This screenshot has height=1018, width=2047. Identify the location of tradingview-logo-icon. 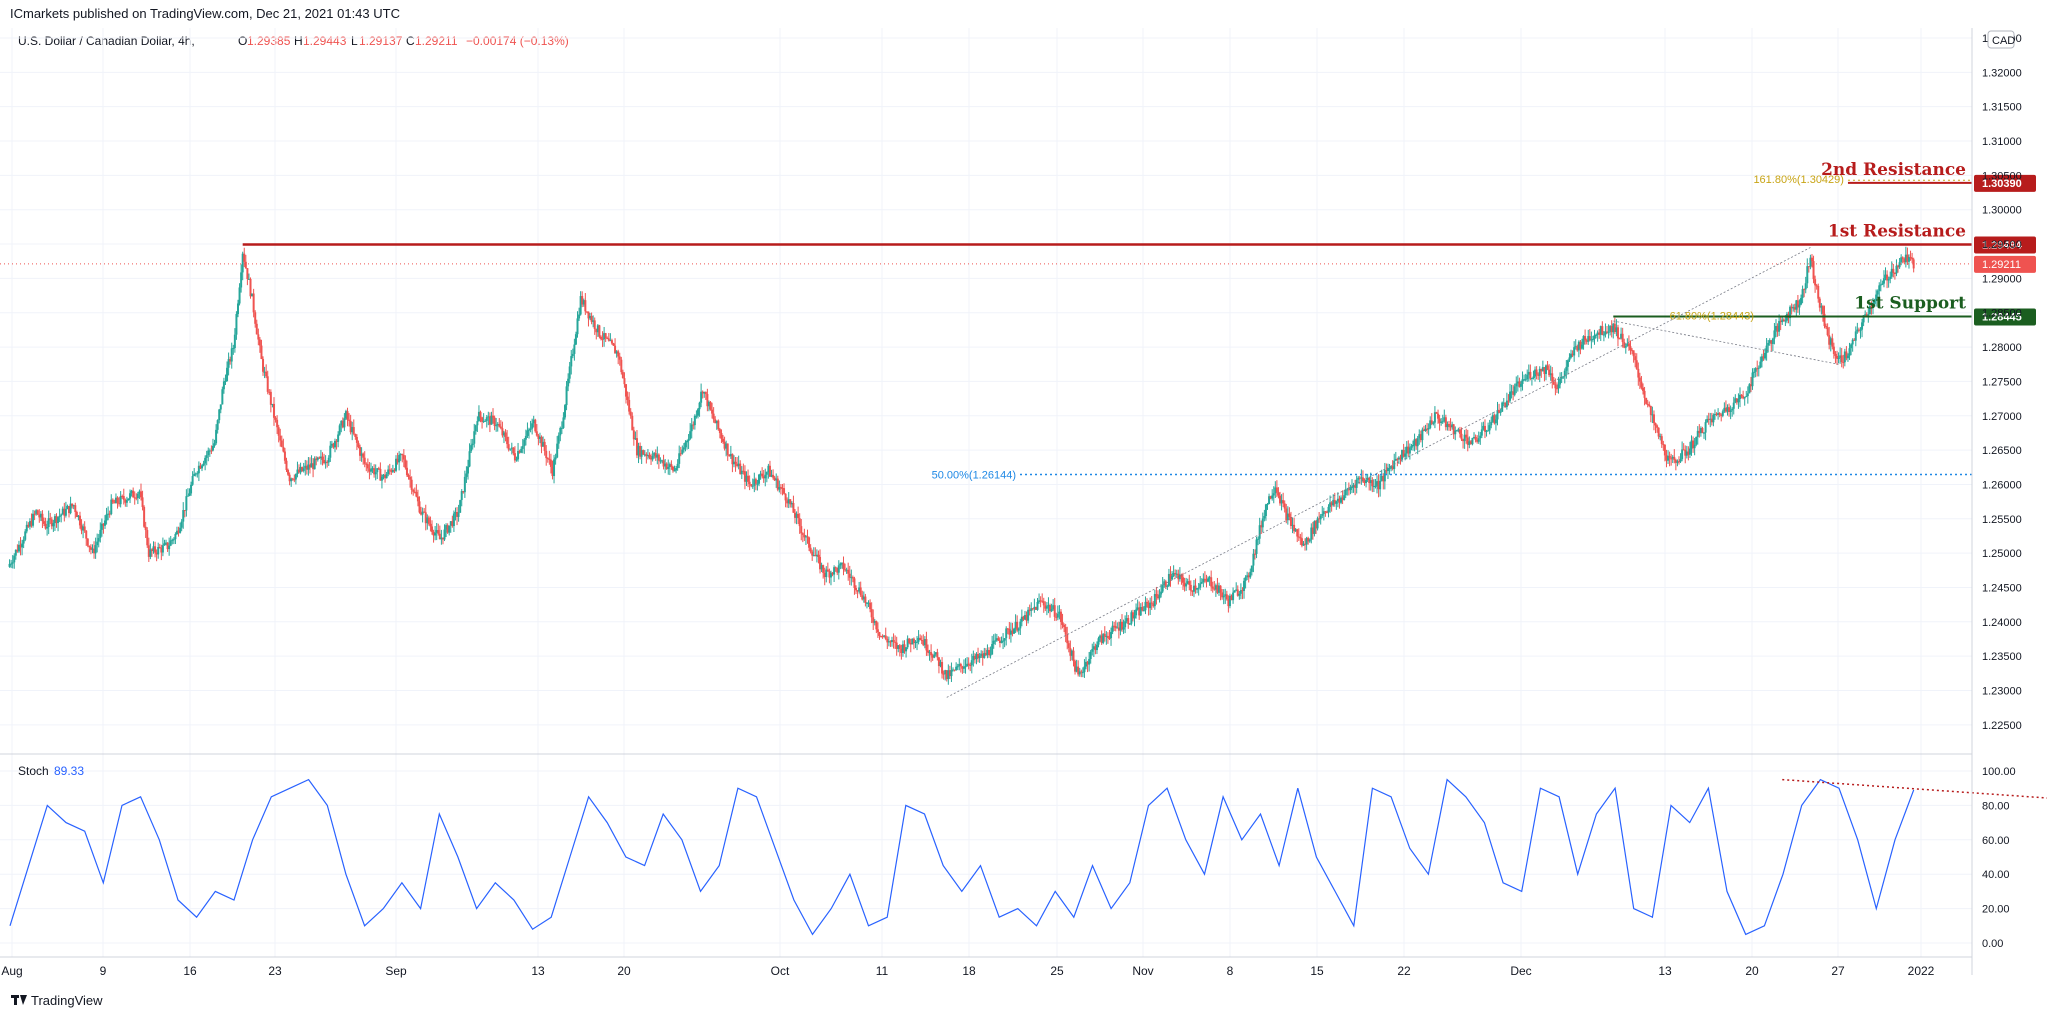
(19, 1000).